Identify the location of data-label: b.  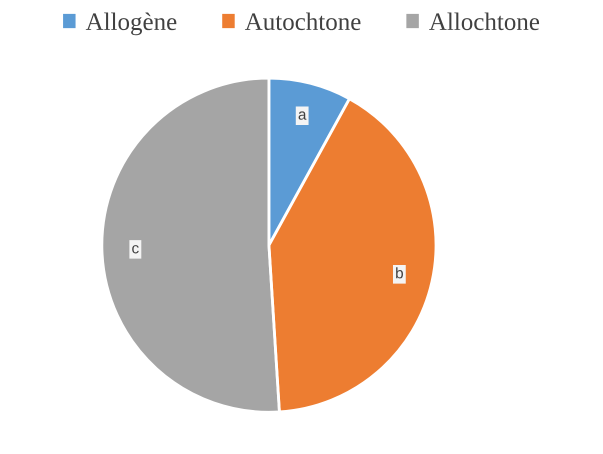
(399, 272).